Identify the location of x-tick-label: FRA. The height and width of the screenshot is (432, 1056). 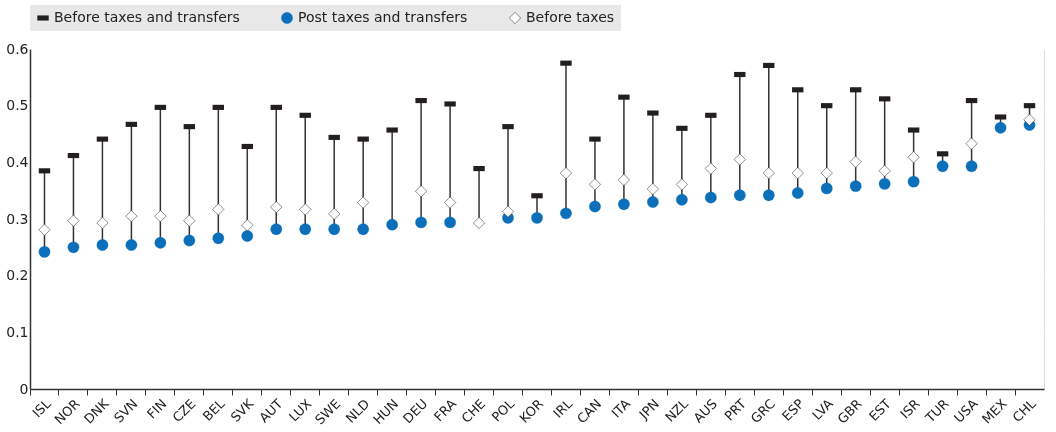
(445, 410).